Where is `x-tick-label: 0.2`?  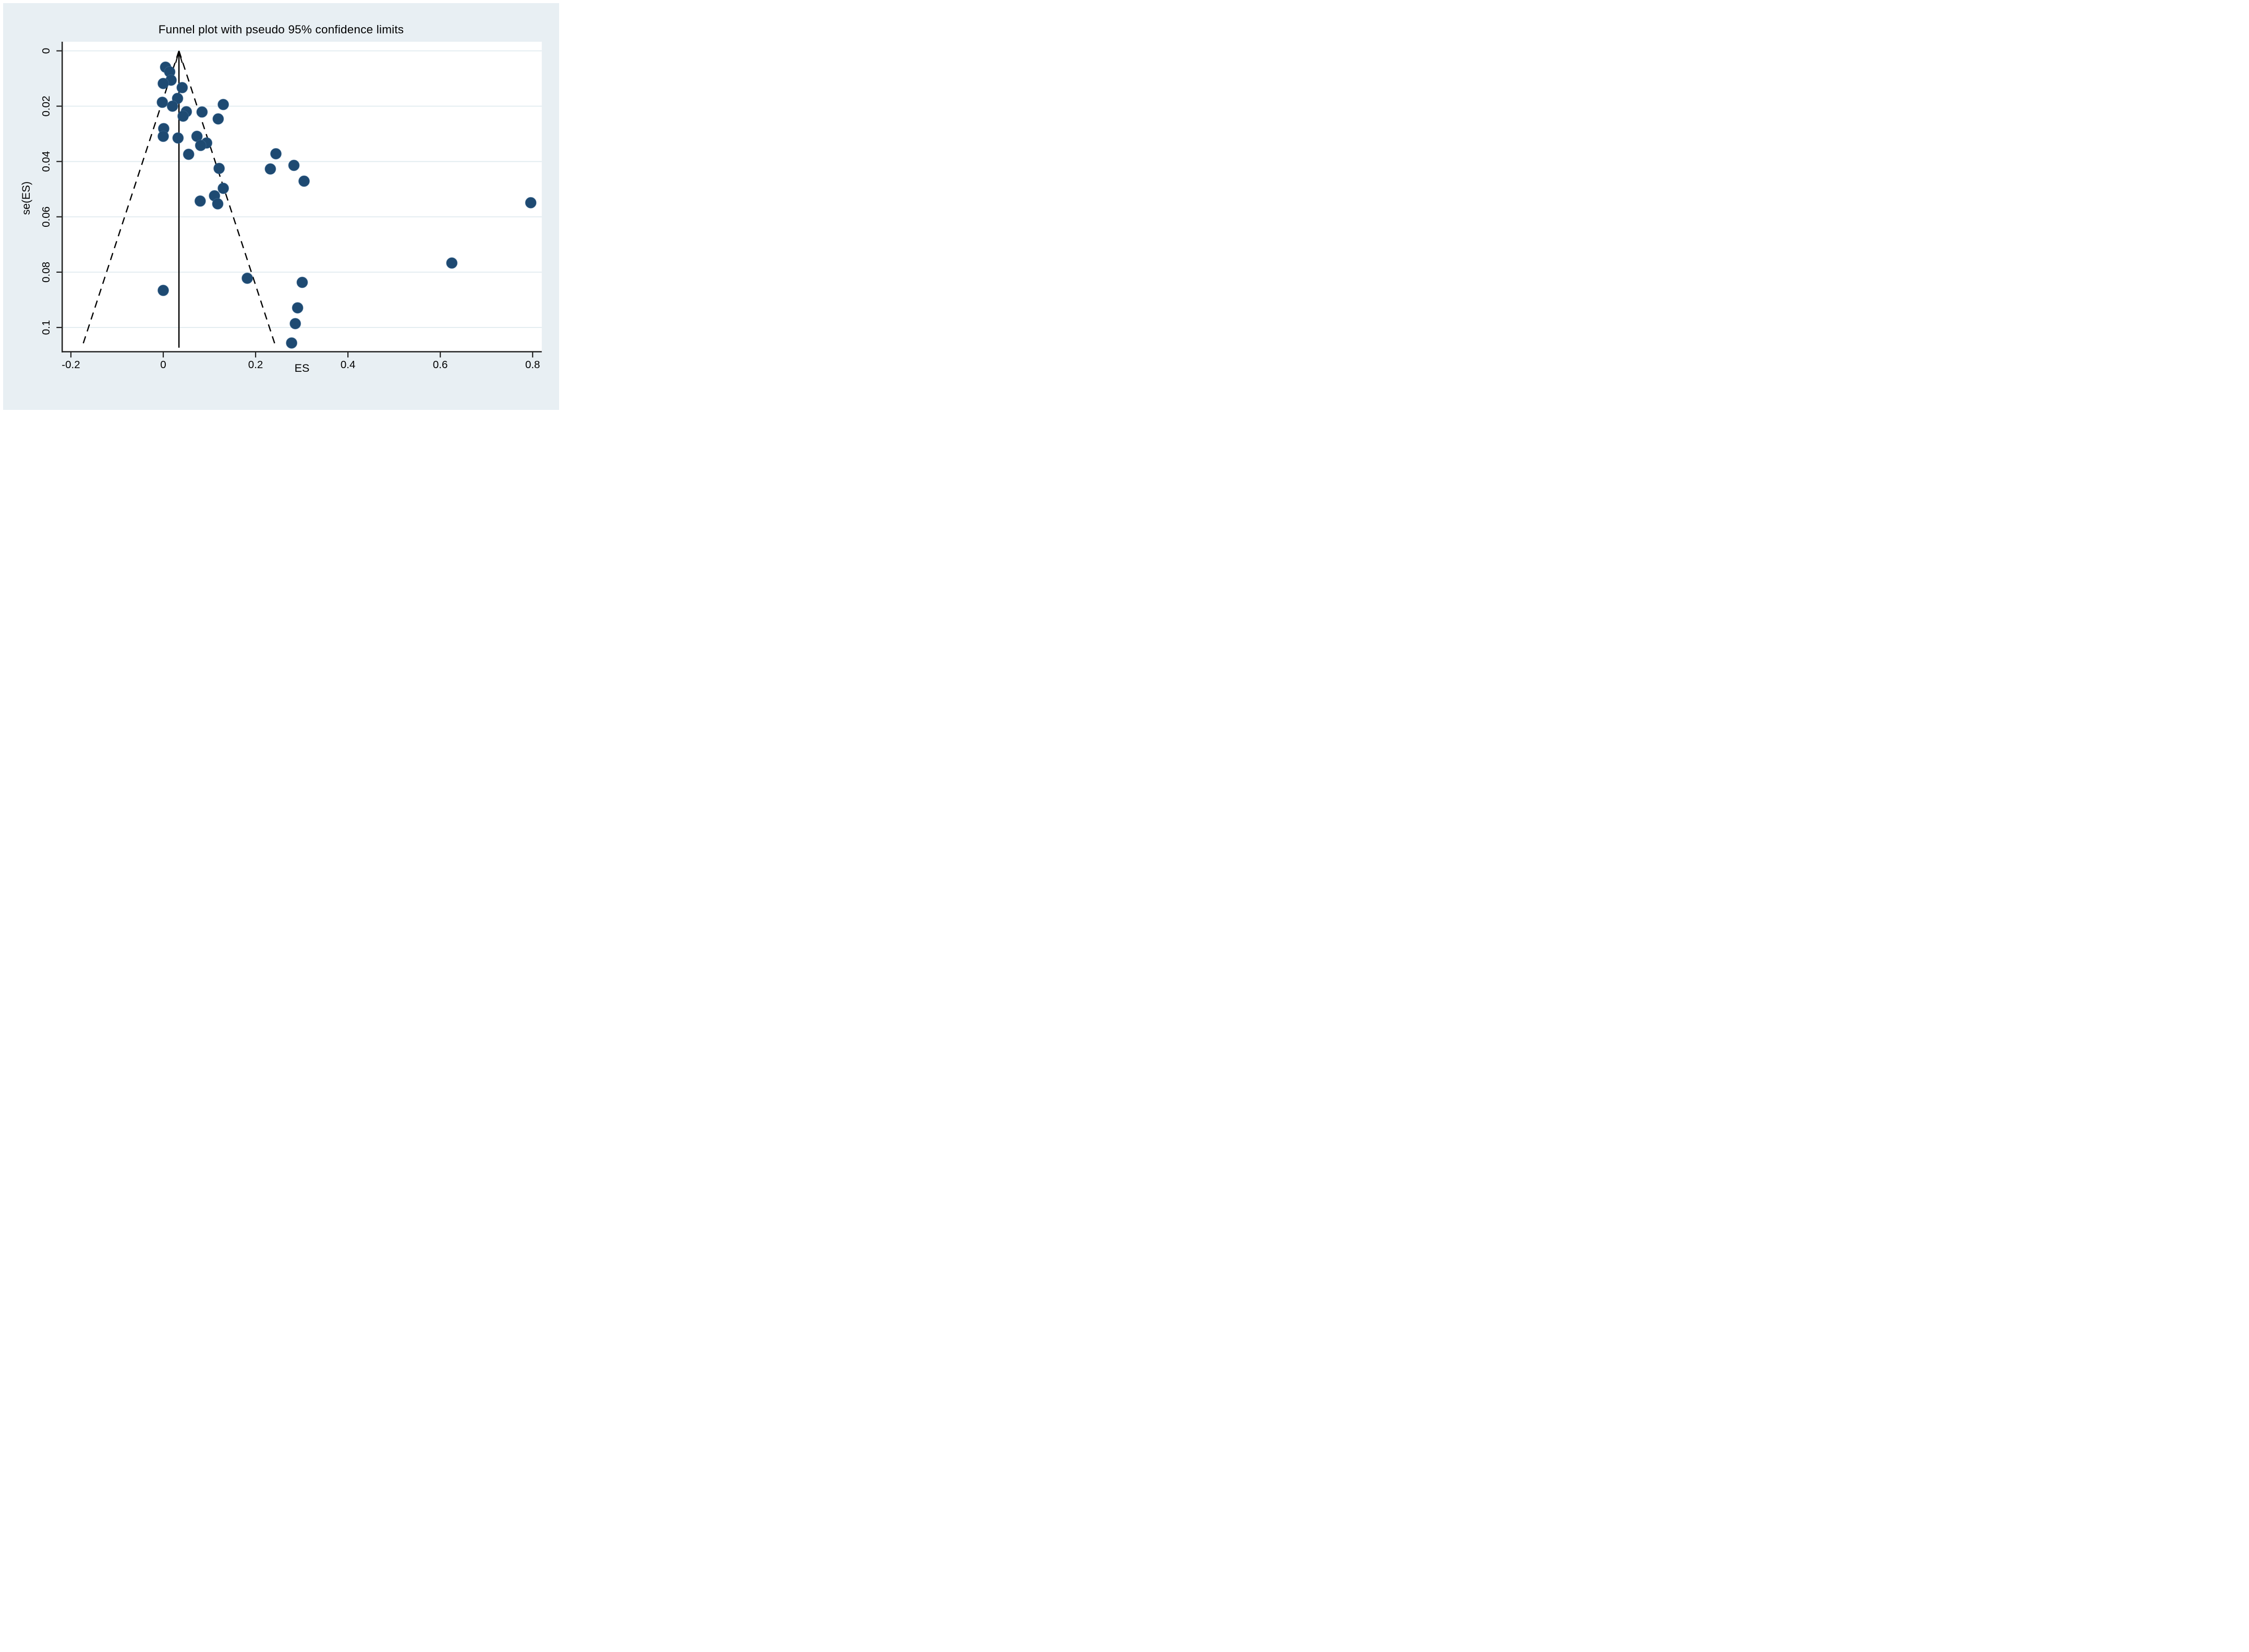 x-tick-label: 0.2 is located at coordinates (255, 365).